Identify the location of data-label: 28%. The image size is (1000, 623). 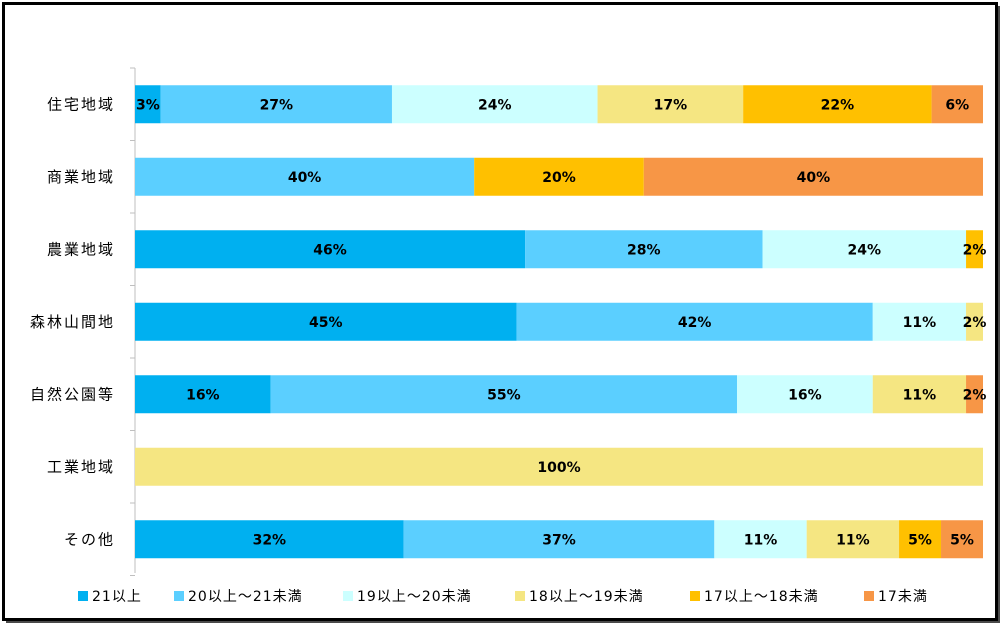
(644, 250).